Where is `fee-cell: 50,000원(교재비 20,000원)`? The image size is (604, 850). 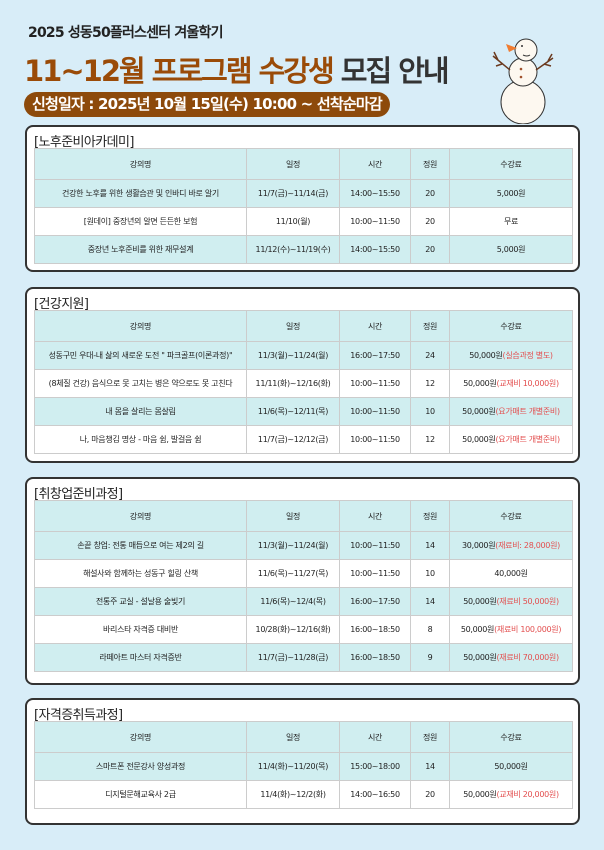 fee-cell: 50,000원(교재비 20,000원) is located at coordinates (511, 794).